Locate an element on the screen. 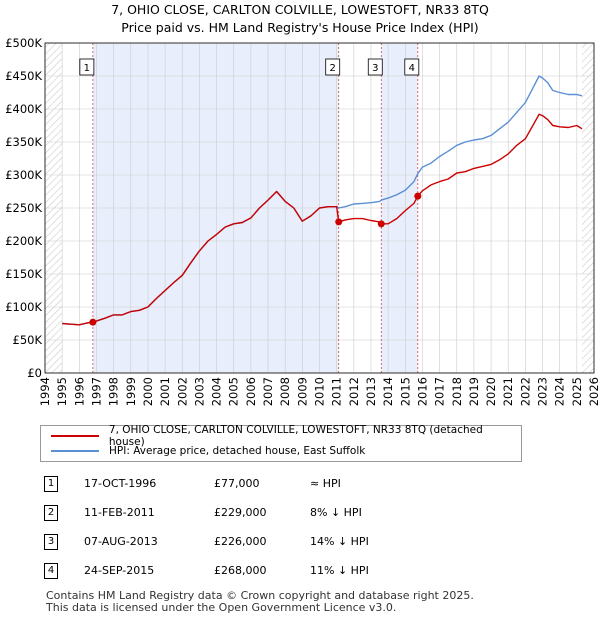 This screenshot has width=600, height=620. sale-hpi-comparison: 11% ↓ HPI is located at coordinates (339, 570).